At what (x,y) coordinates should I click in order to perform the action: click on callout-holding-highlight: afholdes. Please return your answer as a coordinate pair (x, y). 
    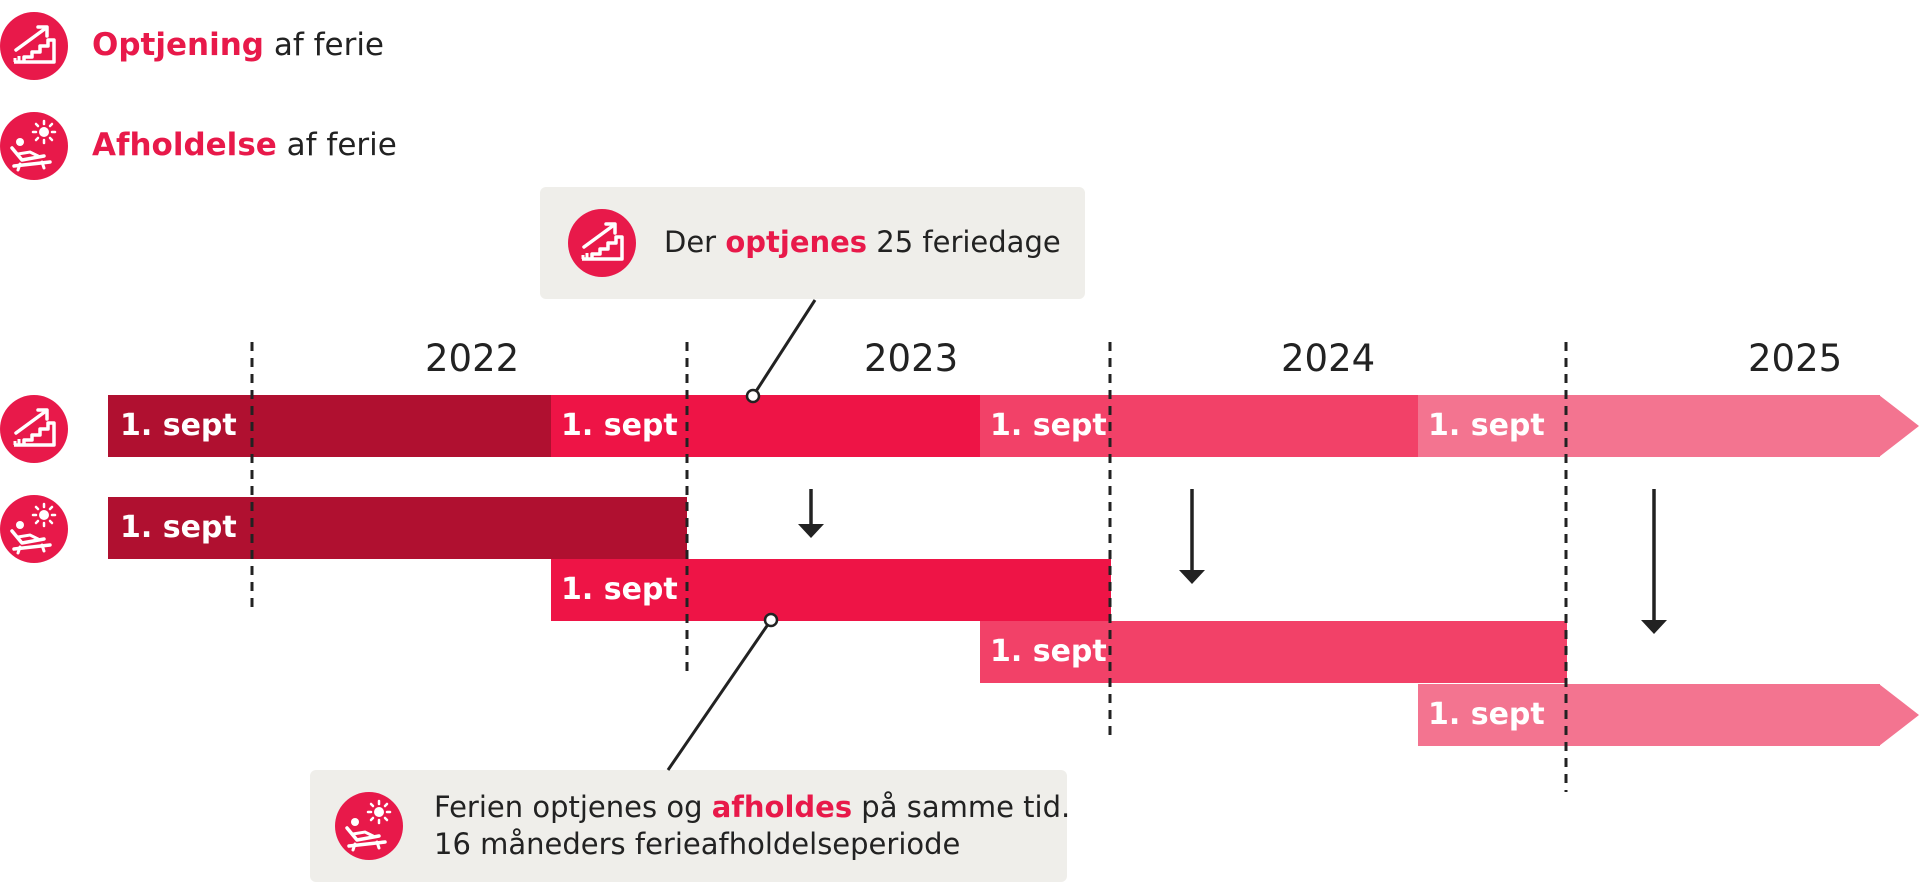
    Looking at the image, I should click on (782, 807).